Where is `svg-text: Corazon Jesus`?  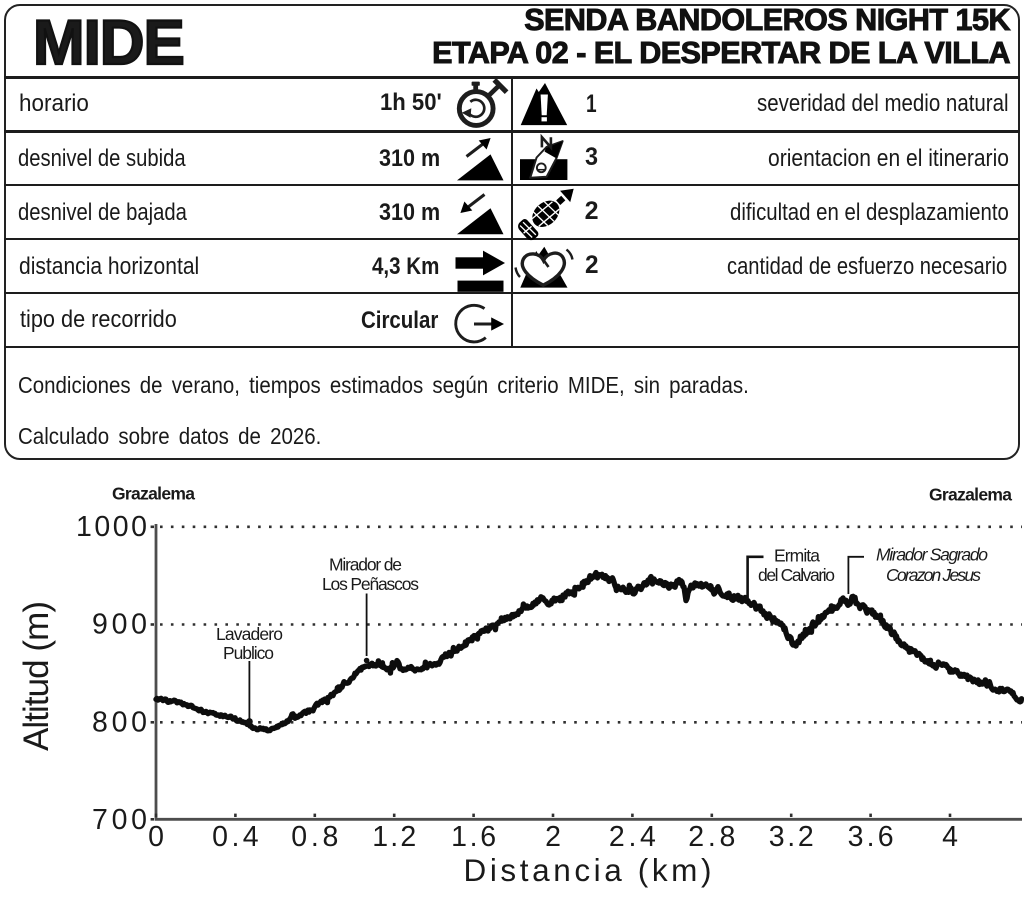 svg-text: Corazon Jesus is located at coordinates (933, 575).